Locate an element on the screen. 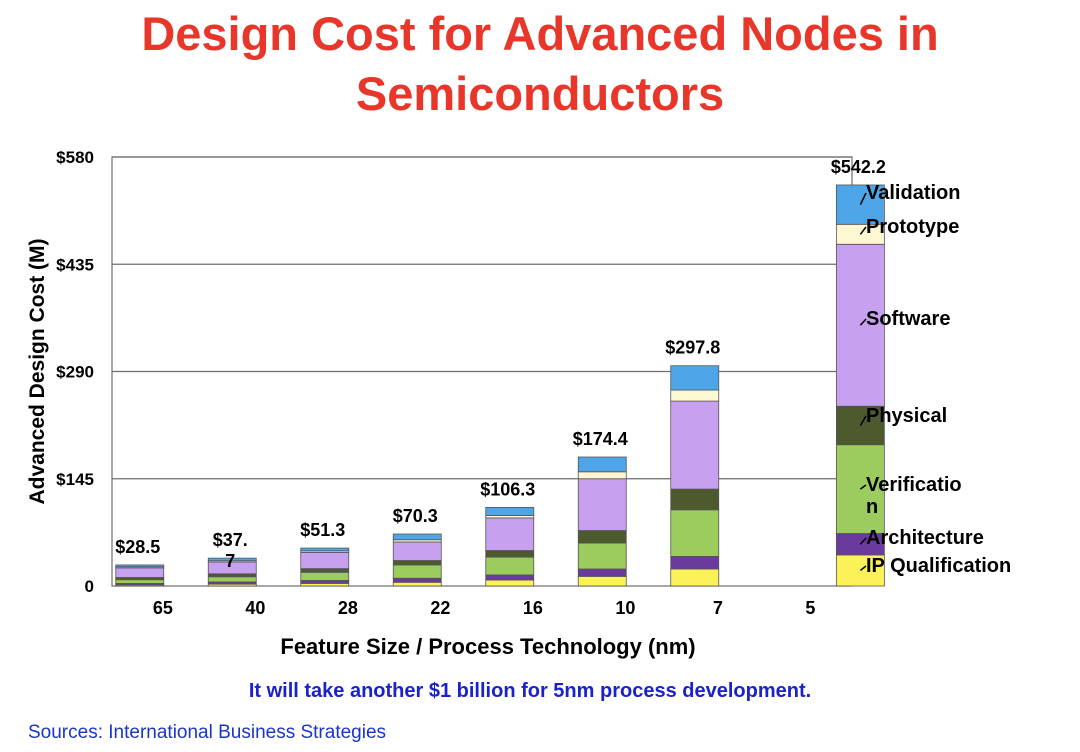  bar-16-ip-qualification is located at coordinates (510, 583).